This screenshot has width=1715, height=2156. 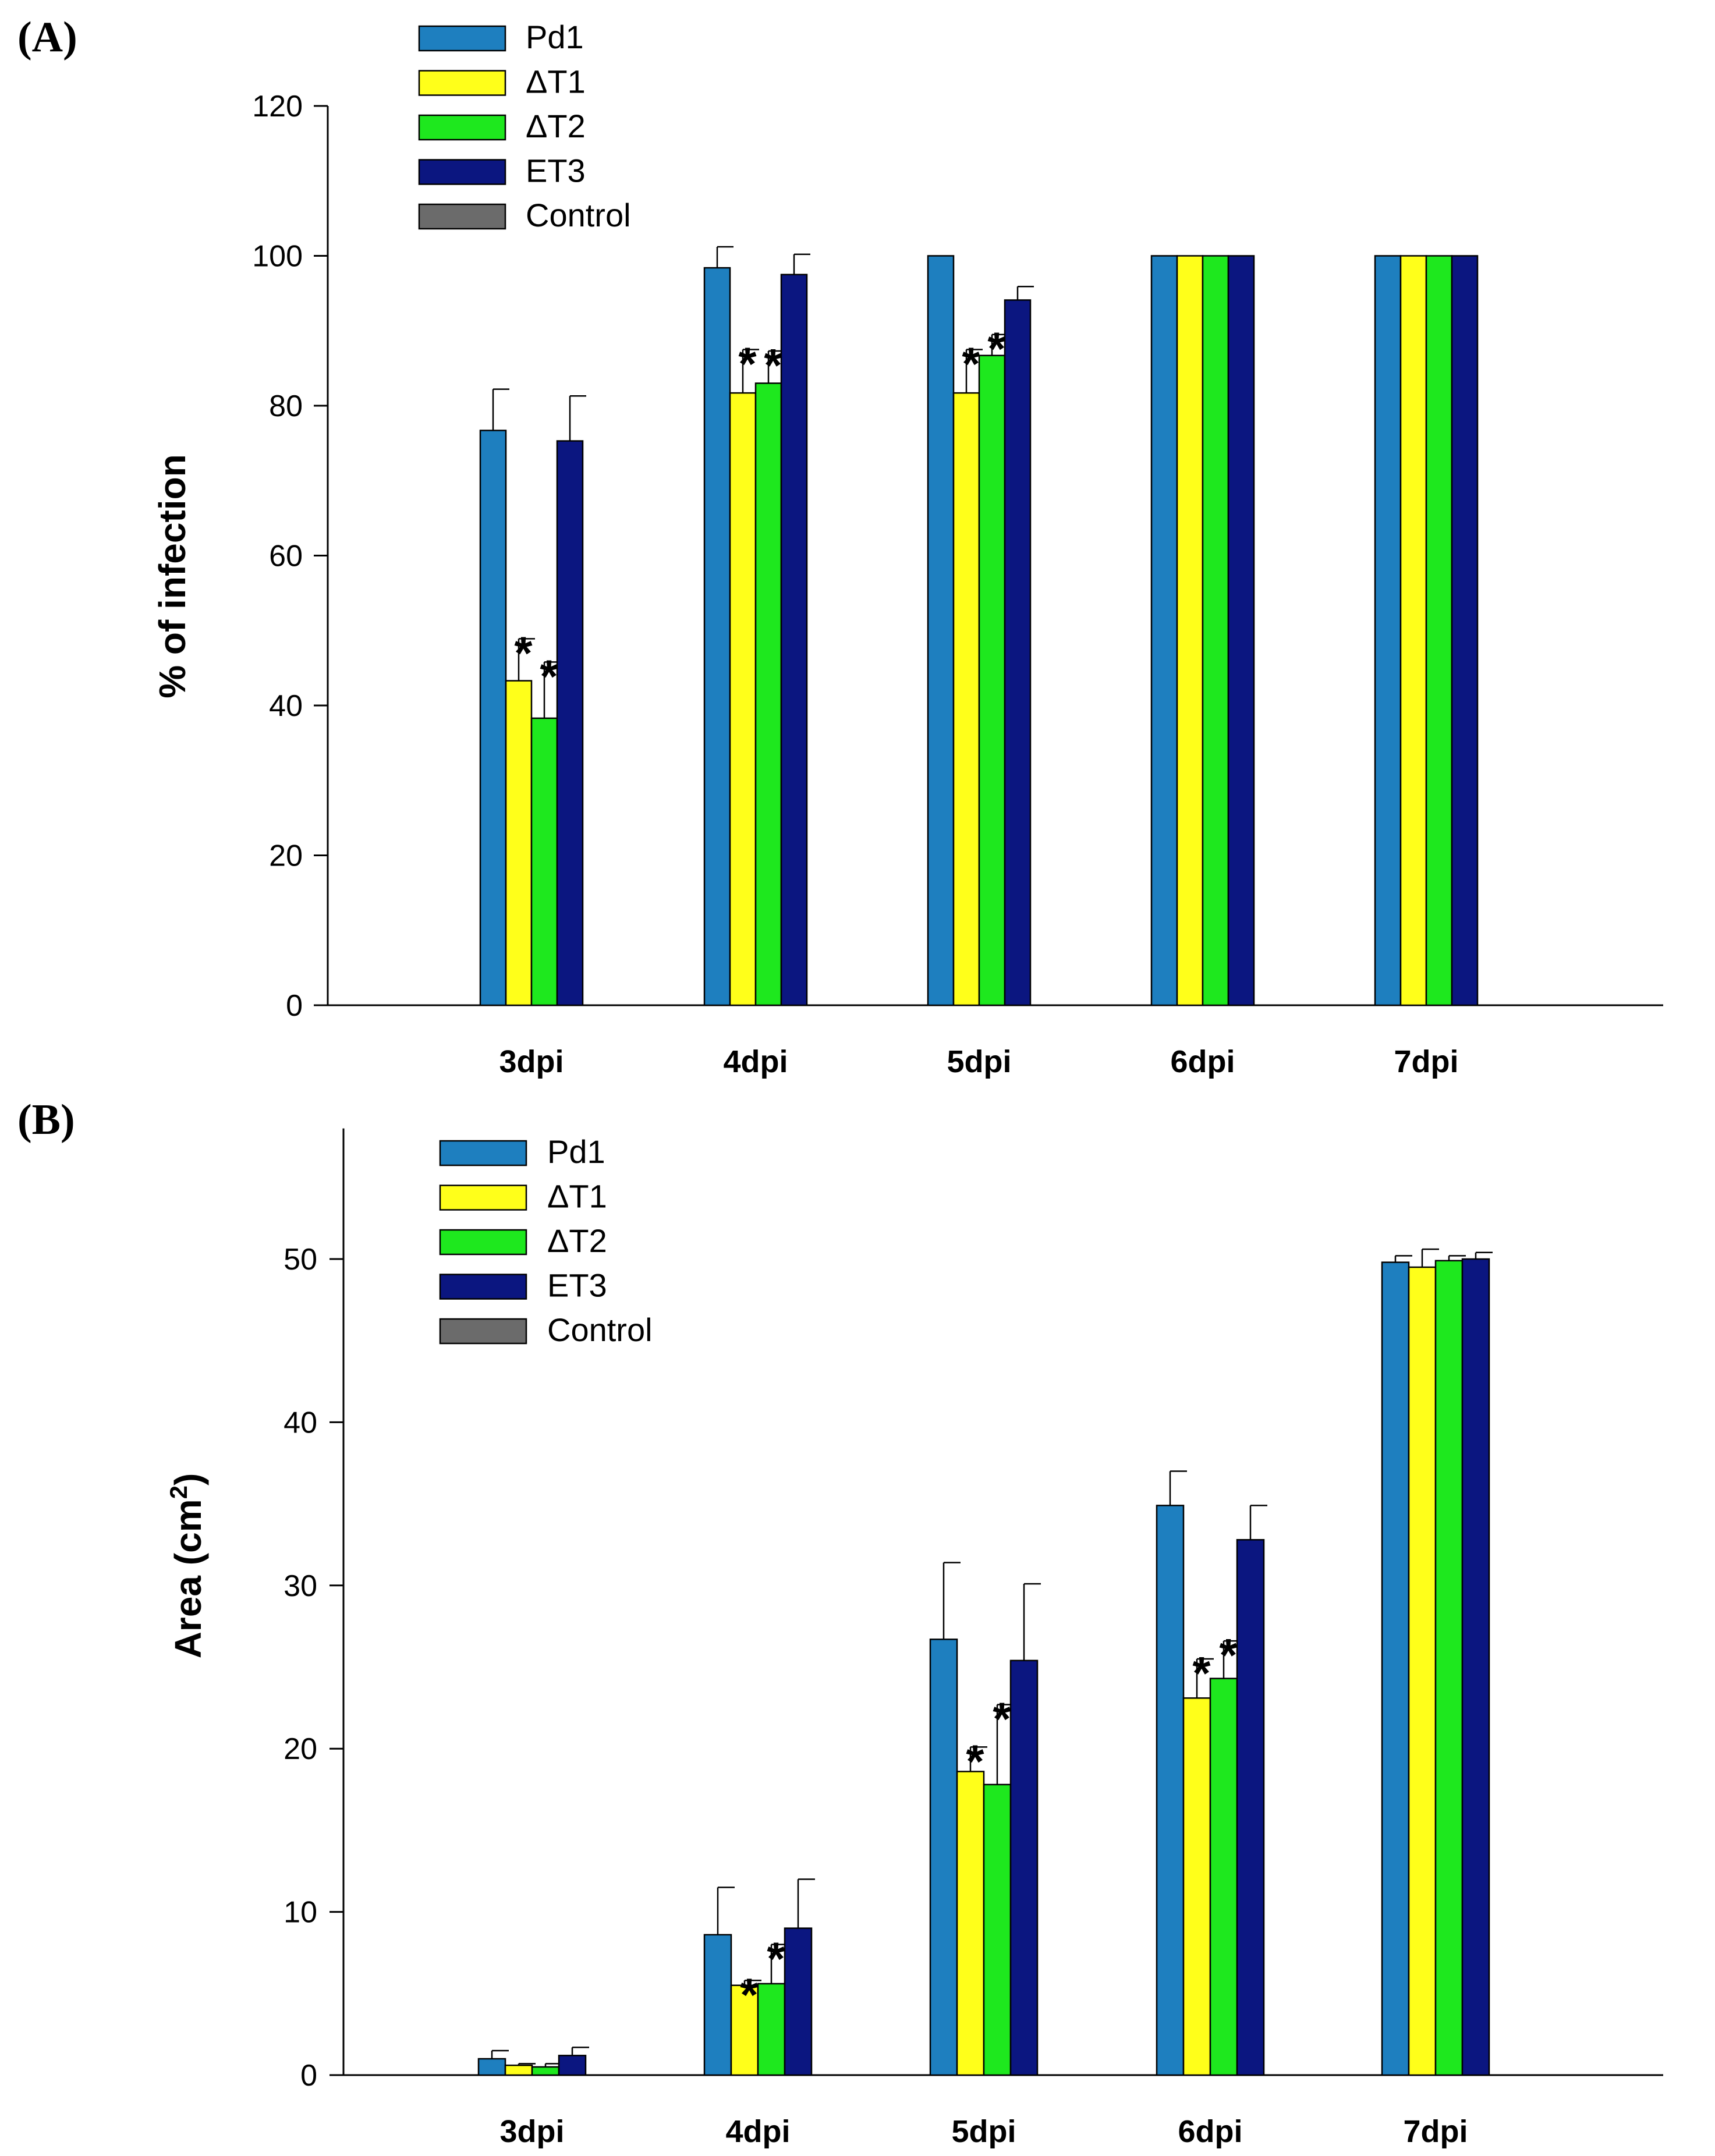 What do you see at coordinates (277, 257) in the screenshot?
I see `y-tick-label: 100` at bounding box center [277, 257].